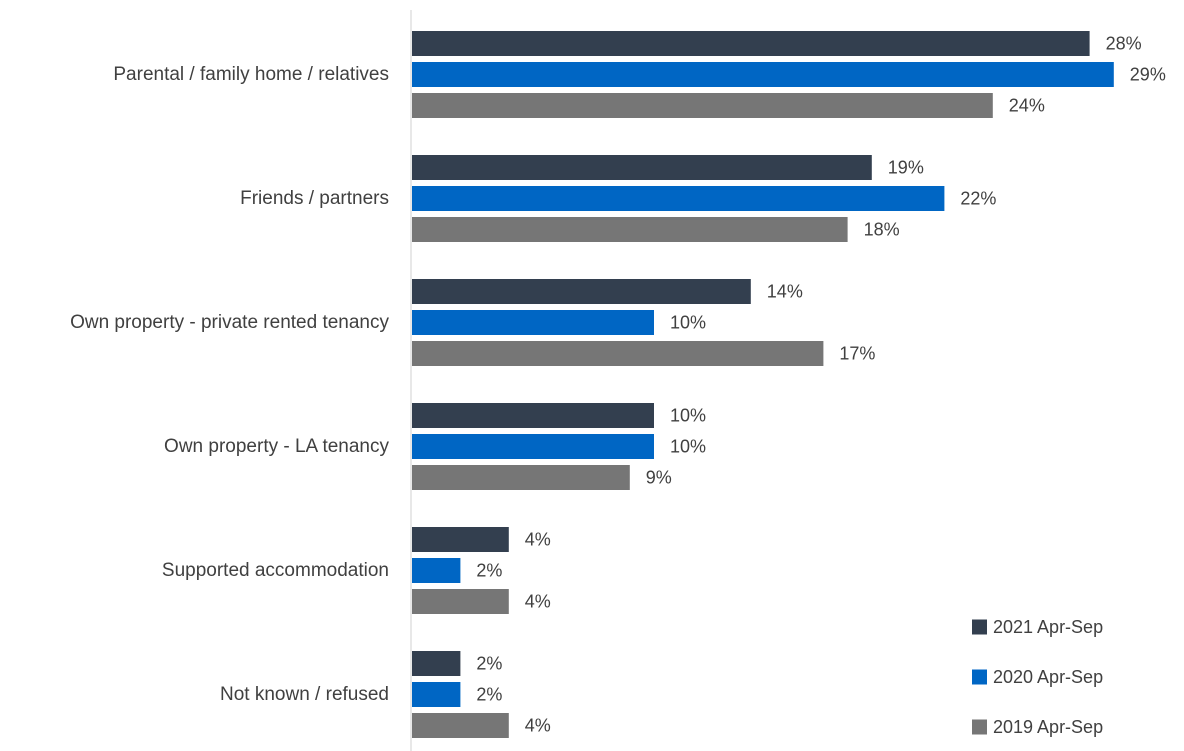  Describe the element at coordinates (1027, 106) in the screenshot. I see `data-label: 24%` at that location.